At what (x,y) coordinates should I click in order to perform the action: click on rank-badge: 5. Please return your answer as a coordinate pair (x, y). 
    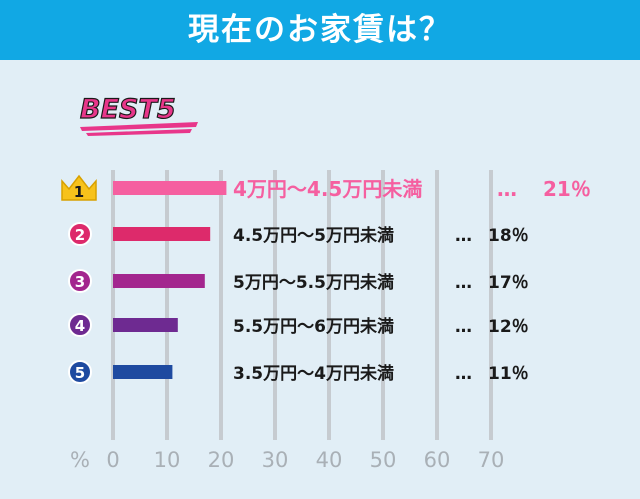
    Looking at the image, I should click on (80, 372).